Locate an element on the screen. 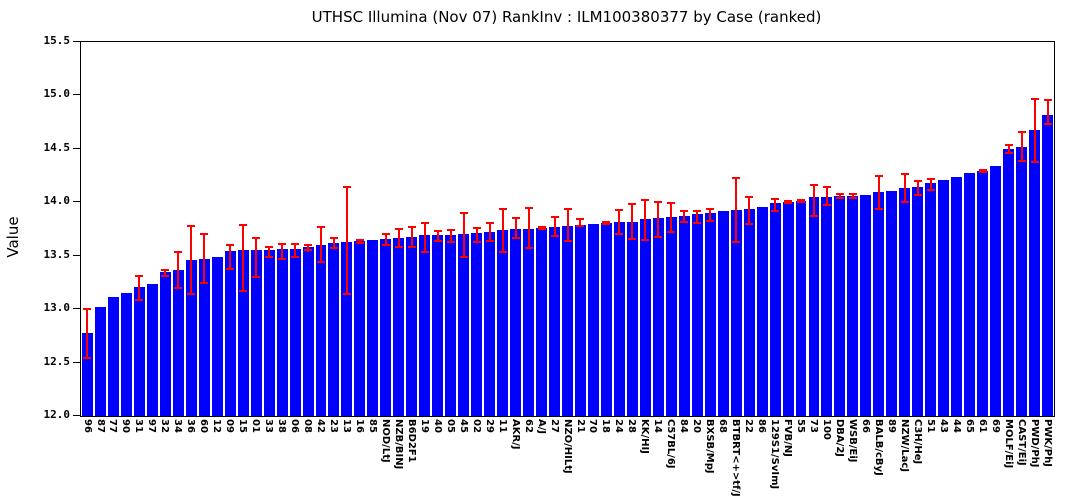 Image resolution: width=1073 pixels, height=500 pixels. x-tick-label: 38 is located at coordinates (282, 426).